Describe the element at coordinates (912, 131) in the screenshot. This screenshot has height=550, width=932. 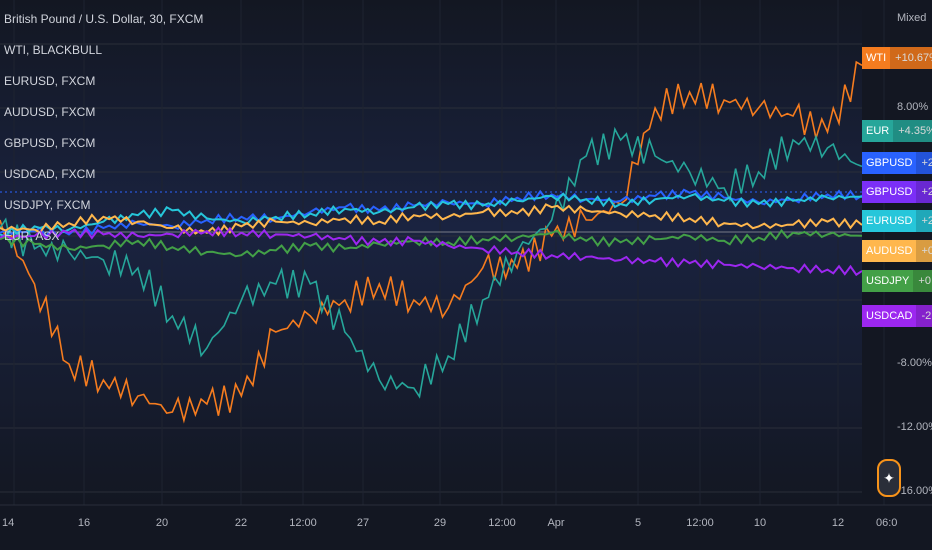
I see `badge-value: +4.35%` at that location.